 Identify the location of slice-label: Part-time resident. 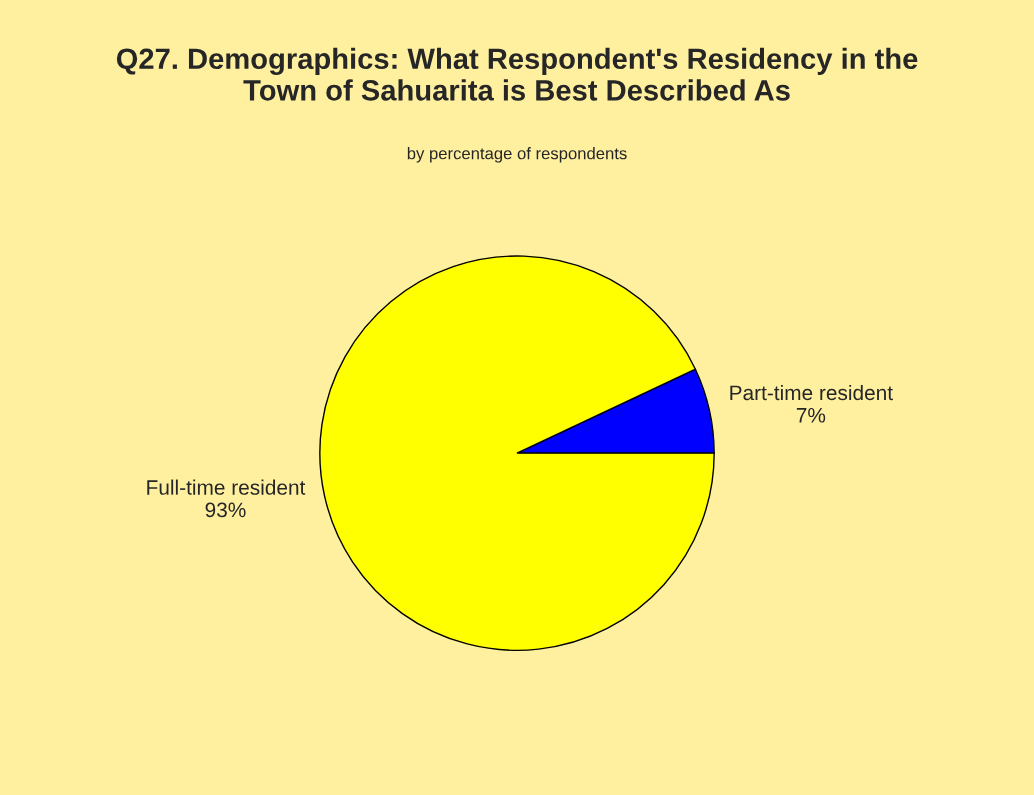
(811, 392).